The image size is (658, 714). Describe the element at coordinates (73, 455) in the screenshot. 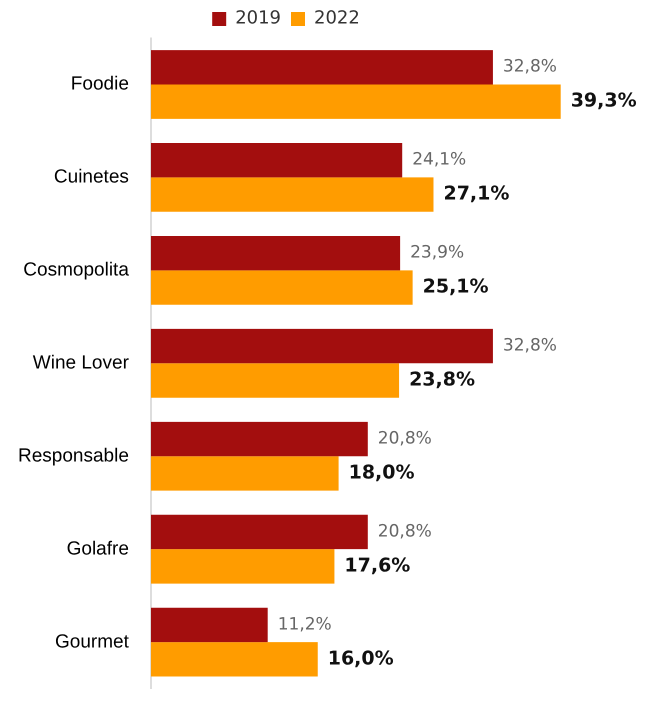

I see `y-tick-label: Responsable` at that location.